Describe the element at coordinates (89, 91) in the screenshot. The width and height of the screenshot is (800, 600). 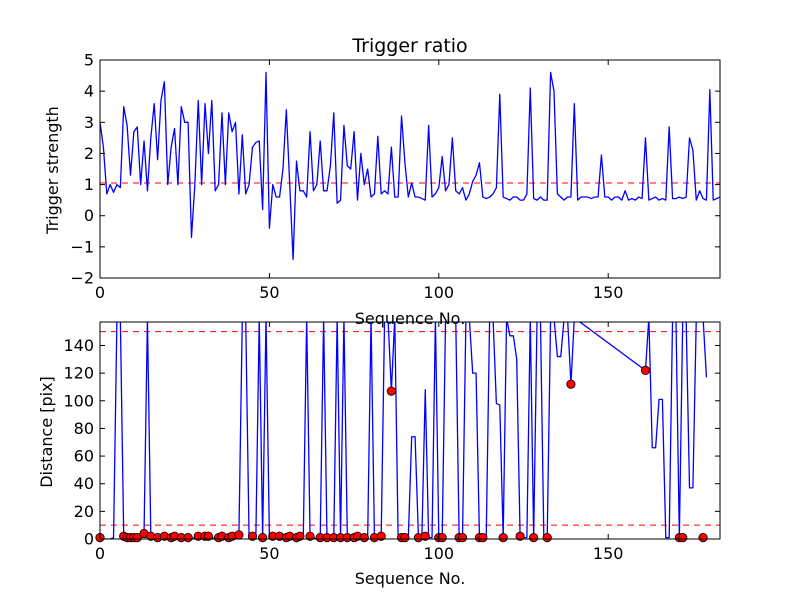
I see `top-y-tick-label: 4` at that location.